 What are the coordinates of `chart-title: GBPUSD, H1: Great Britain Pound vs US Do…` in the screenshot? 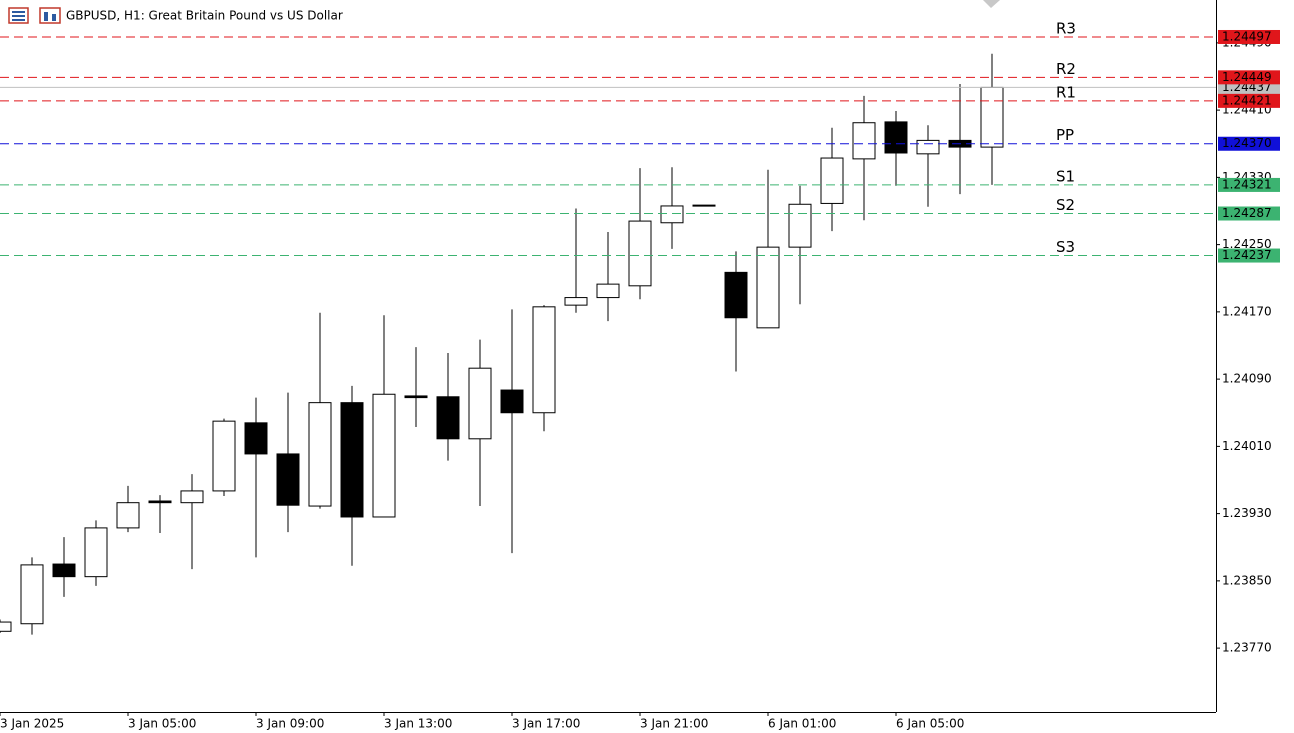 It's located at (204, 16).